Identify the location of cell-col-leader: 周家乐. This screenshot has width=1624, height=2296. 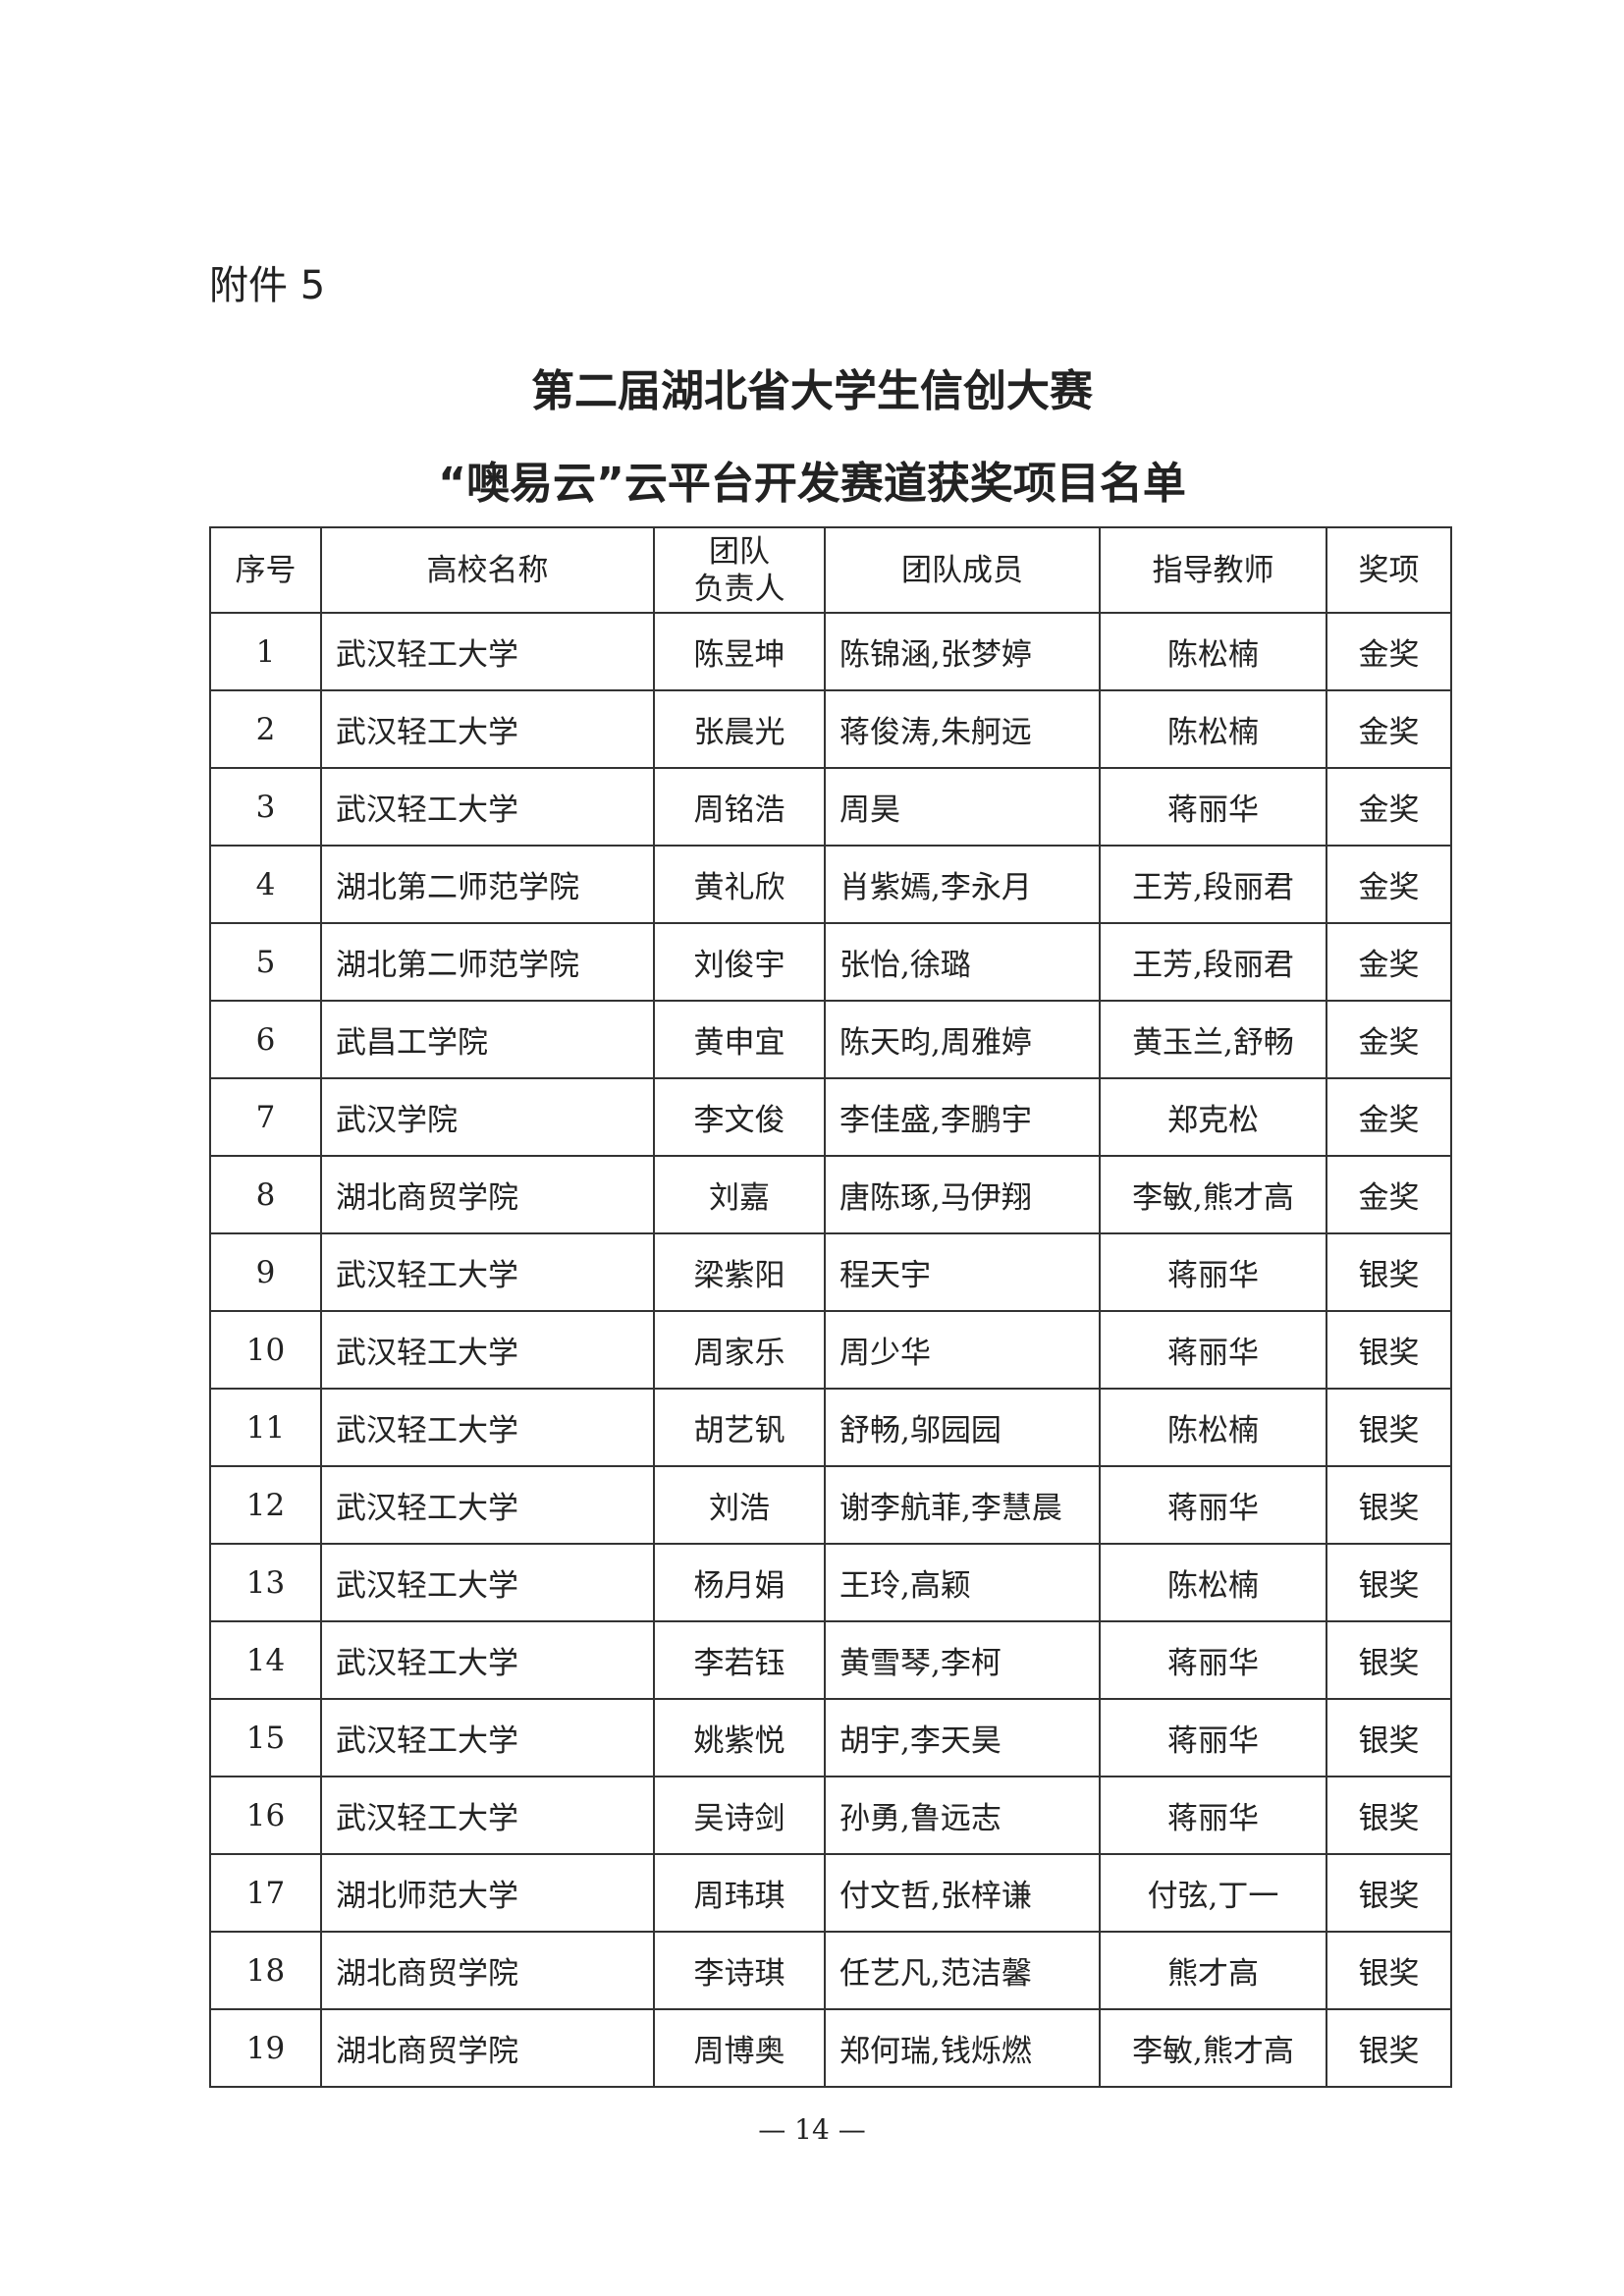
(739, 1350).